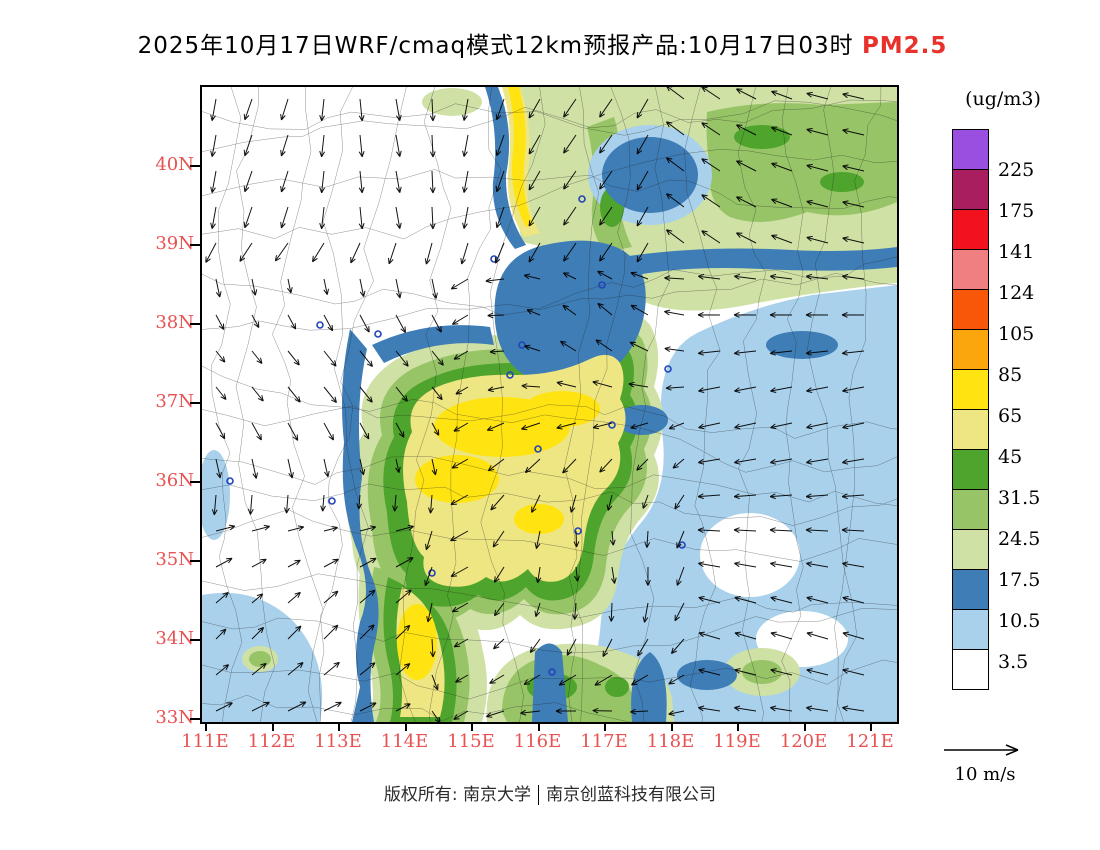 The width and height of the screenshot is (1100, 850). What do you see at coordinates (174, 480) in the screenshot?
I see `lat-label: 36N` at bounding box center [174, 480].